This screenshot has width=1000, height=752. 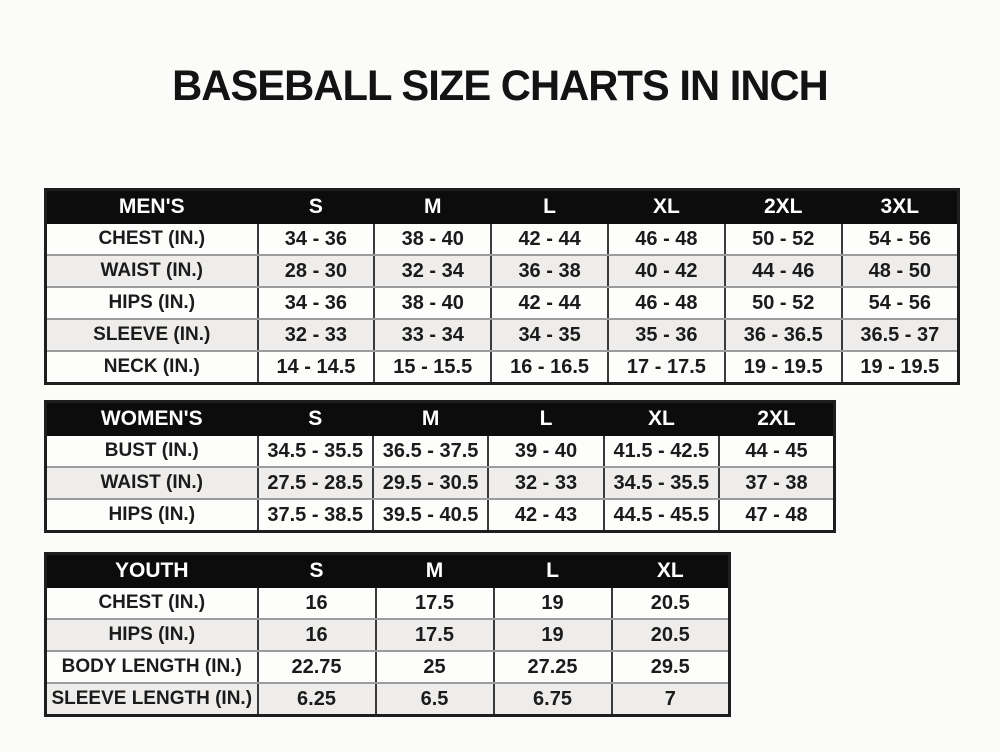 I want to click on size-cell: 28 - 30, so click(x=316, y=271).